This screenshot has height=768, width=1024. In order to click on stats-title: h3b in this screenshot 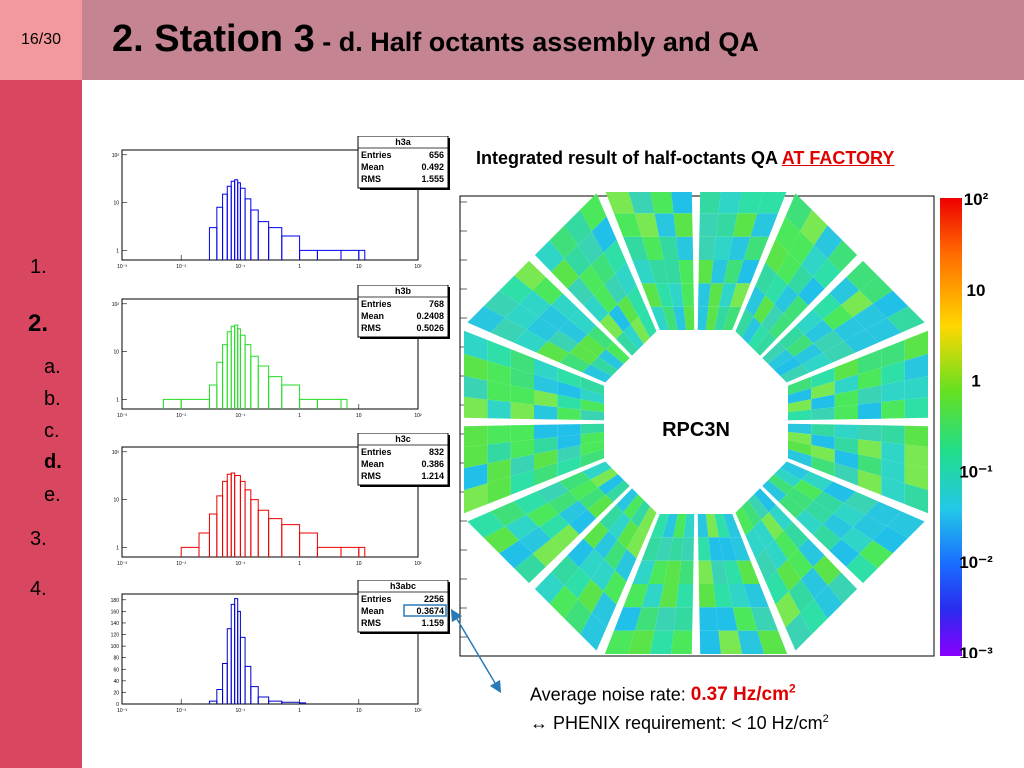, I will do `click(403, 291)`.